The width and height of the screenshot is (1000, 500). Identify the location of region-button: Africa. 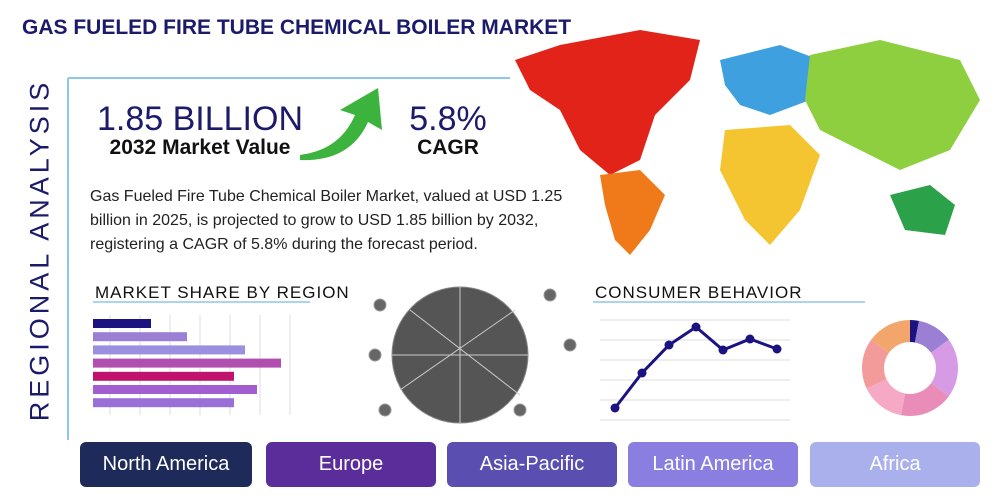
(895, 464).